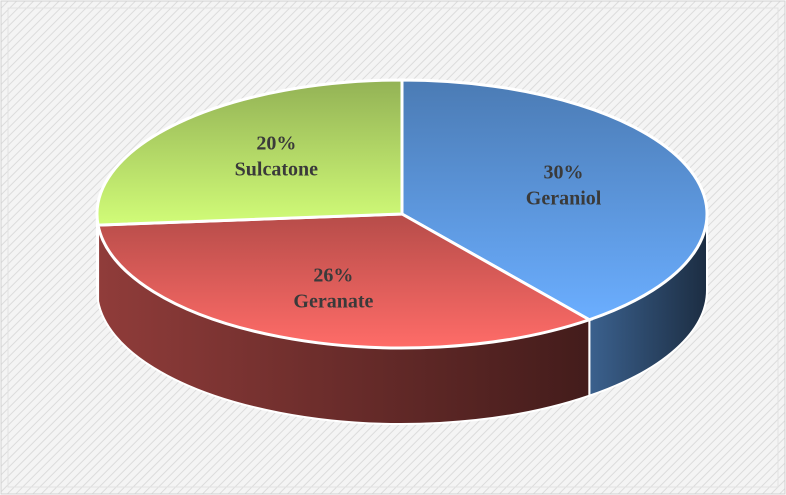 The image size is (786, 495). What do you see at coordinates (276, 169) in the screenshot?
I see `slice-category-label: Sulcatone` at bounding box center [276, 169].